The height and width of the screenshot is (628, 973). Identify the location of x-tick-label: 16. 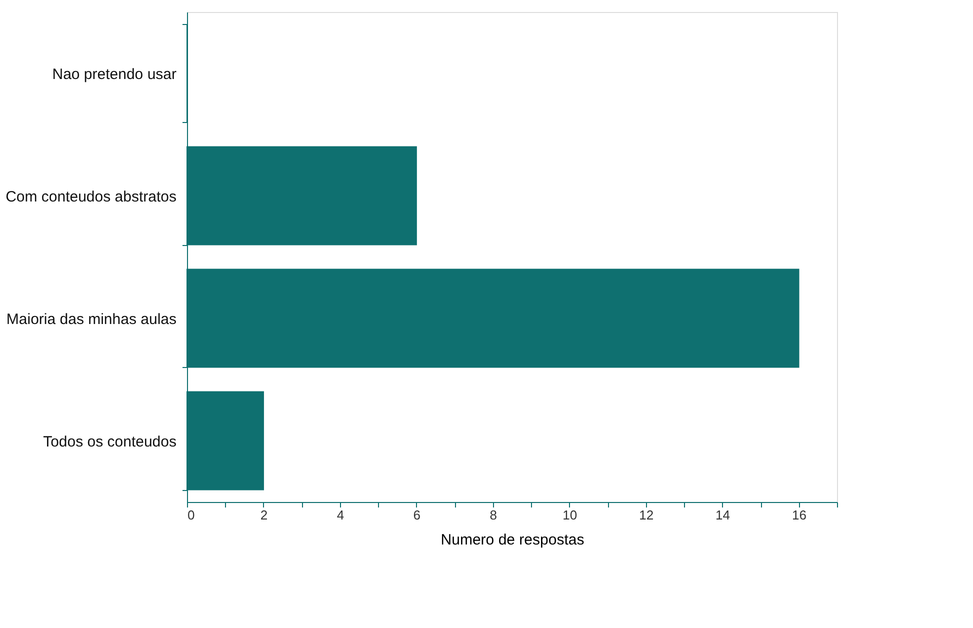
(799, 515).